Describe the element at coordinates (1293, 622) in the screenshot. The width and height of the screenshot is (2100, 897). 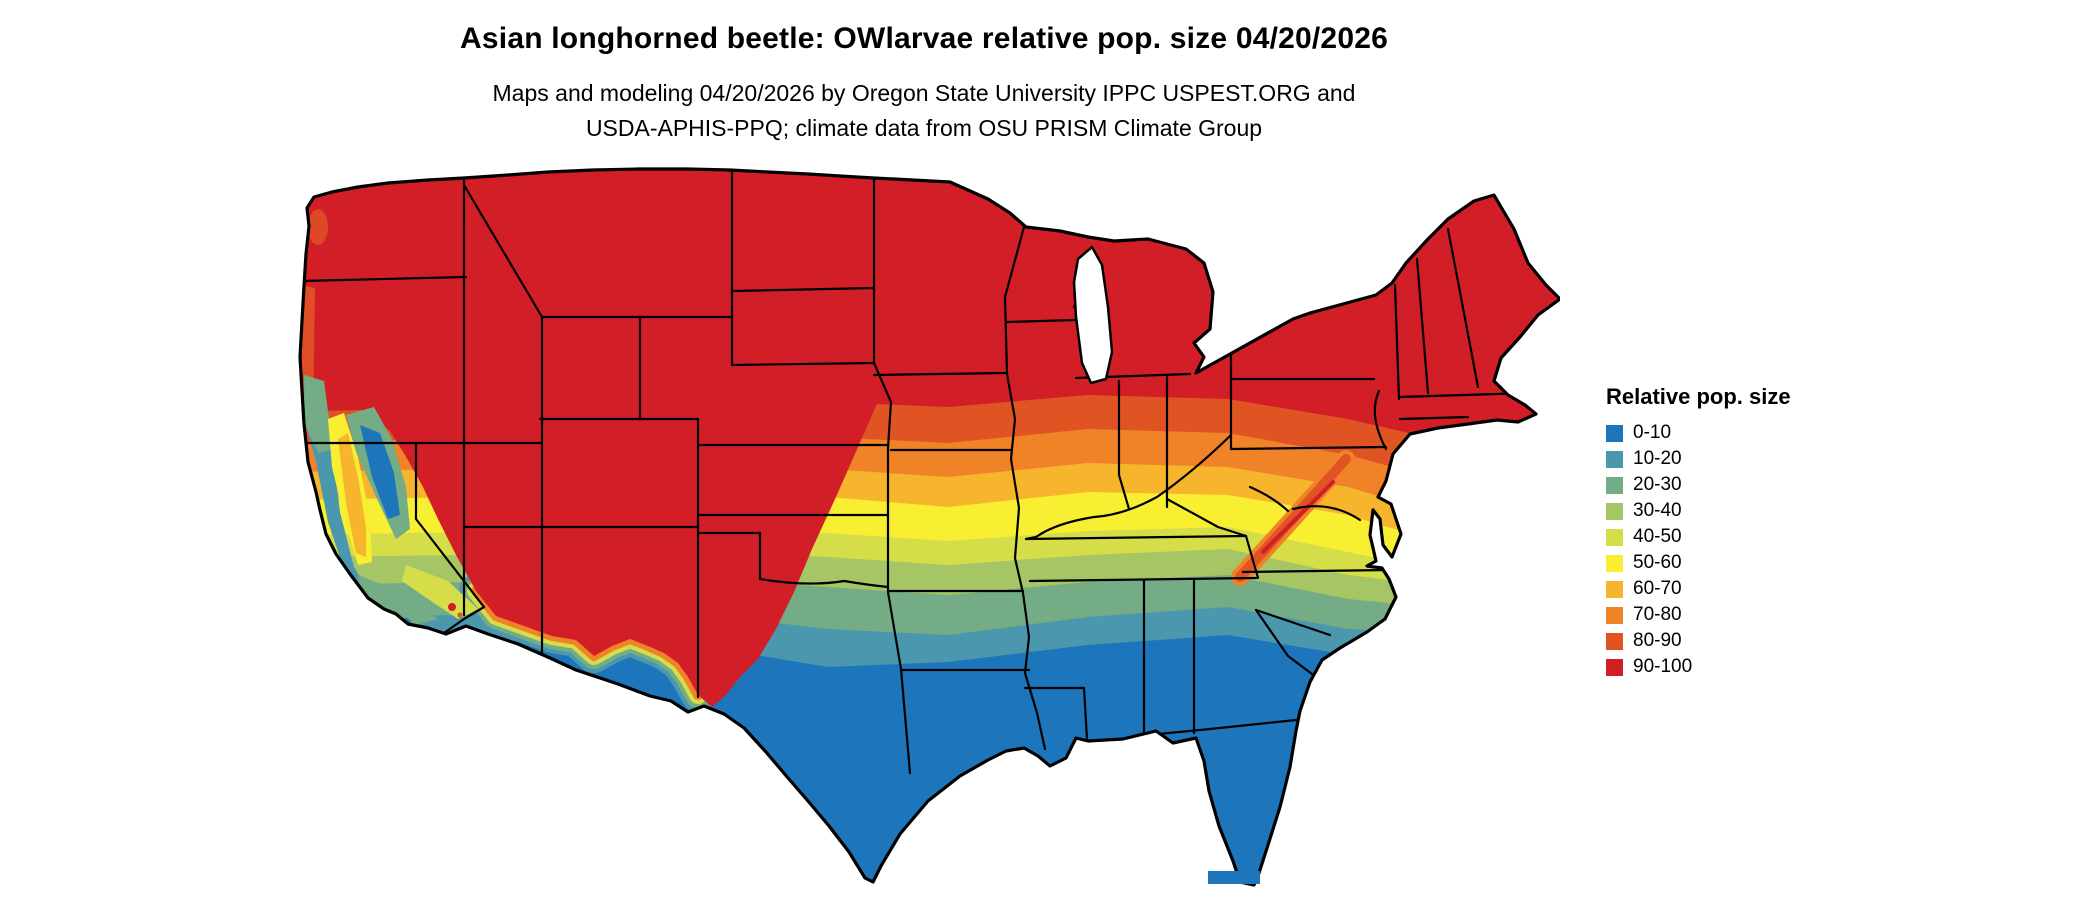
I see `border-nc-sc` at that location.